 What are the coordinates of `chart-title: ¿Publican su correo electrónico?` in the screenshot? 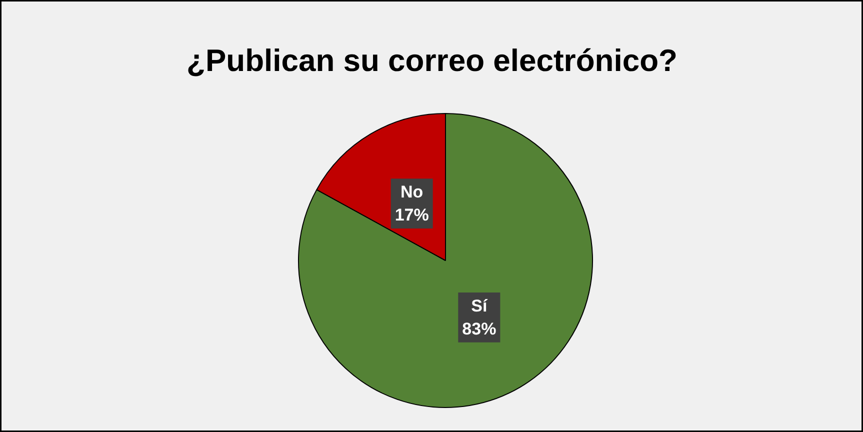 It's located at (432, 60).